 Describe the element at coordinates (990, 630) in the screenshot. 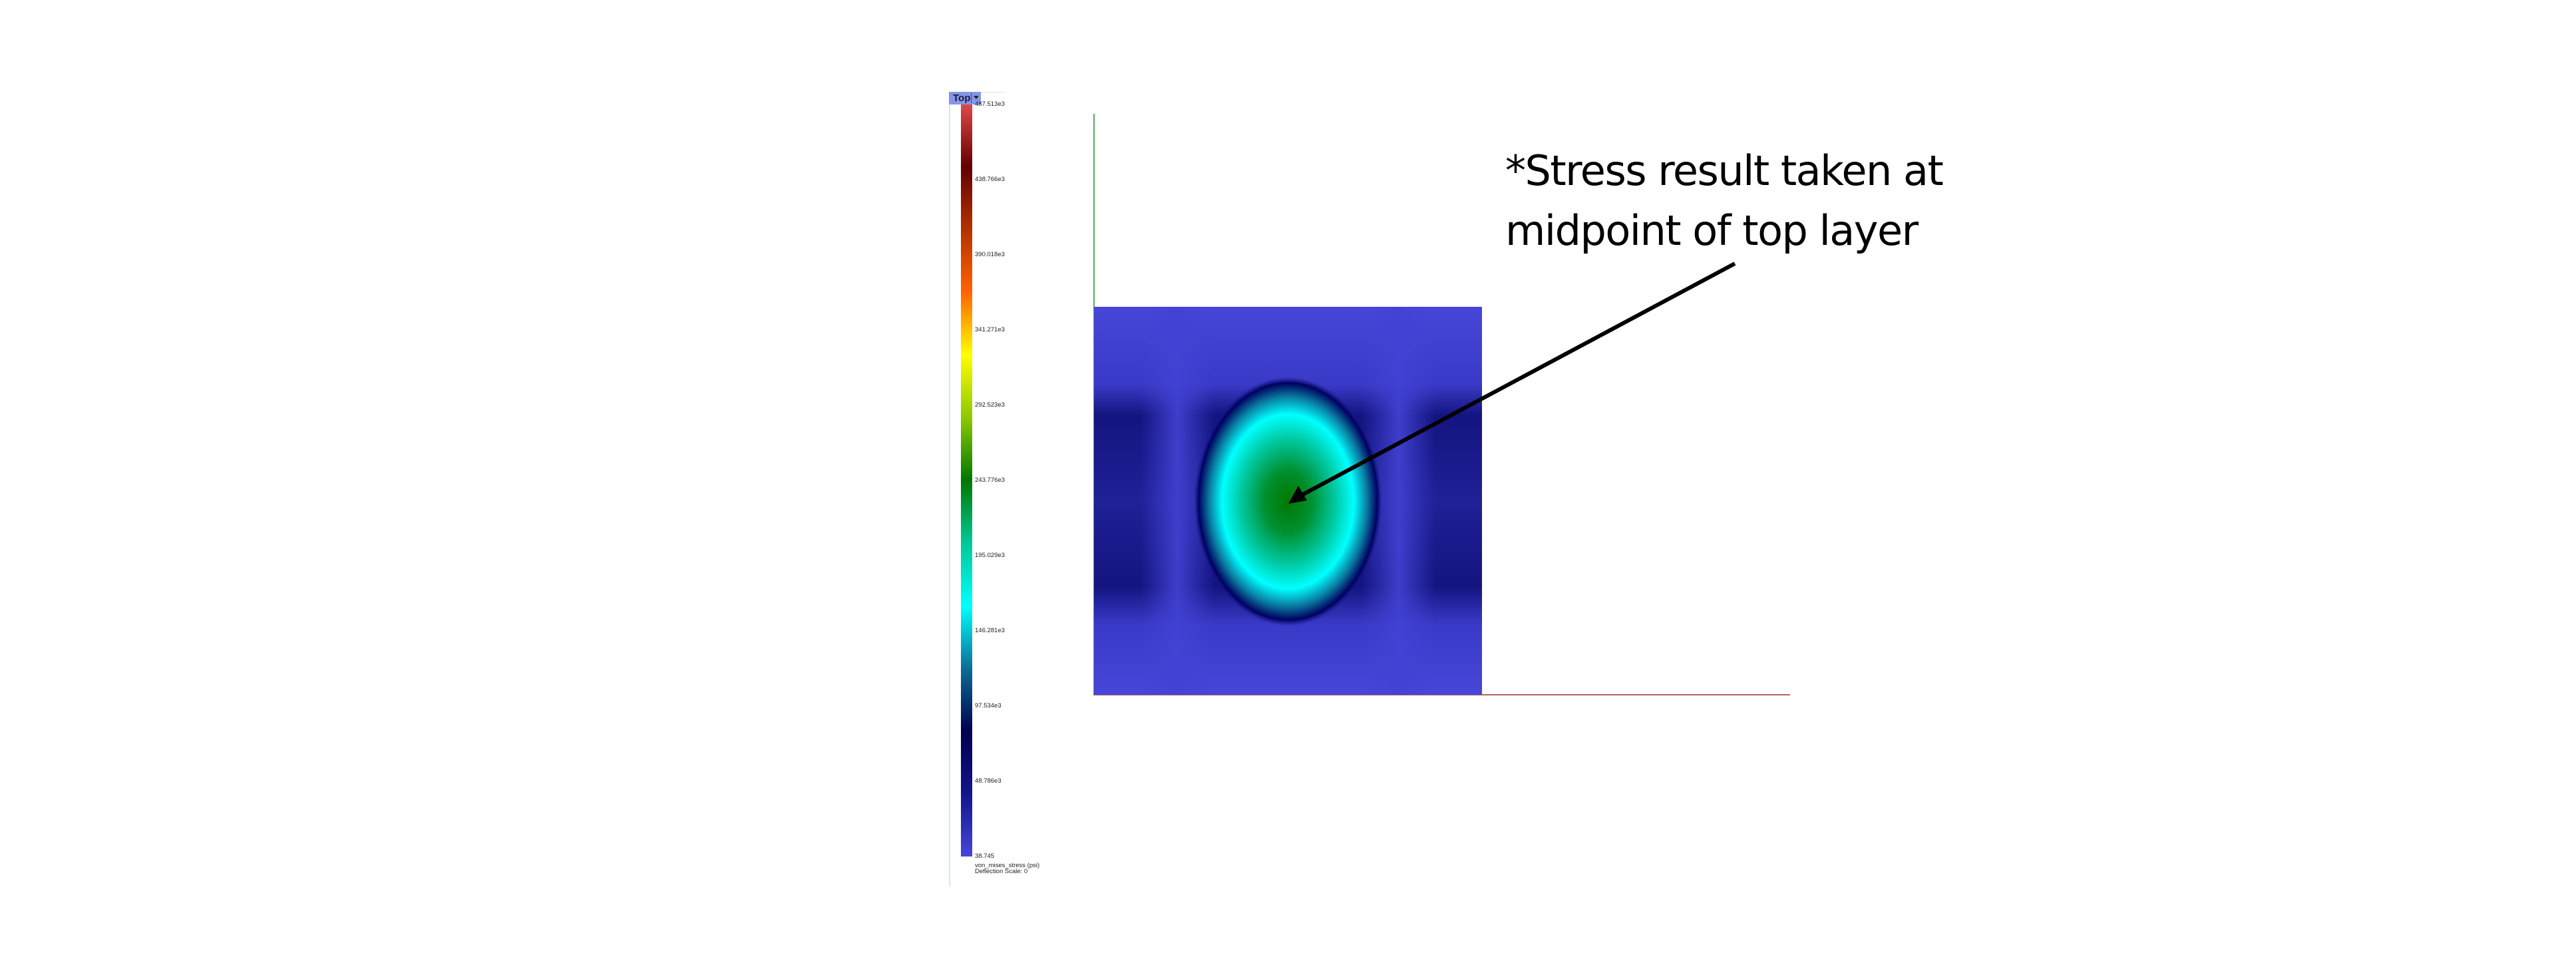

I see `legend-tick-label: 146.281e3` at that location.